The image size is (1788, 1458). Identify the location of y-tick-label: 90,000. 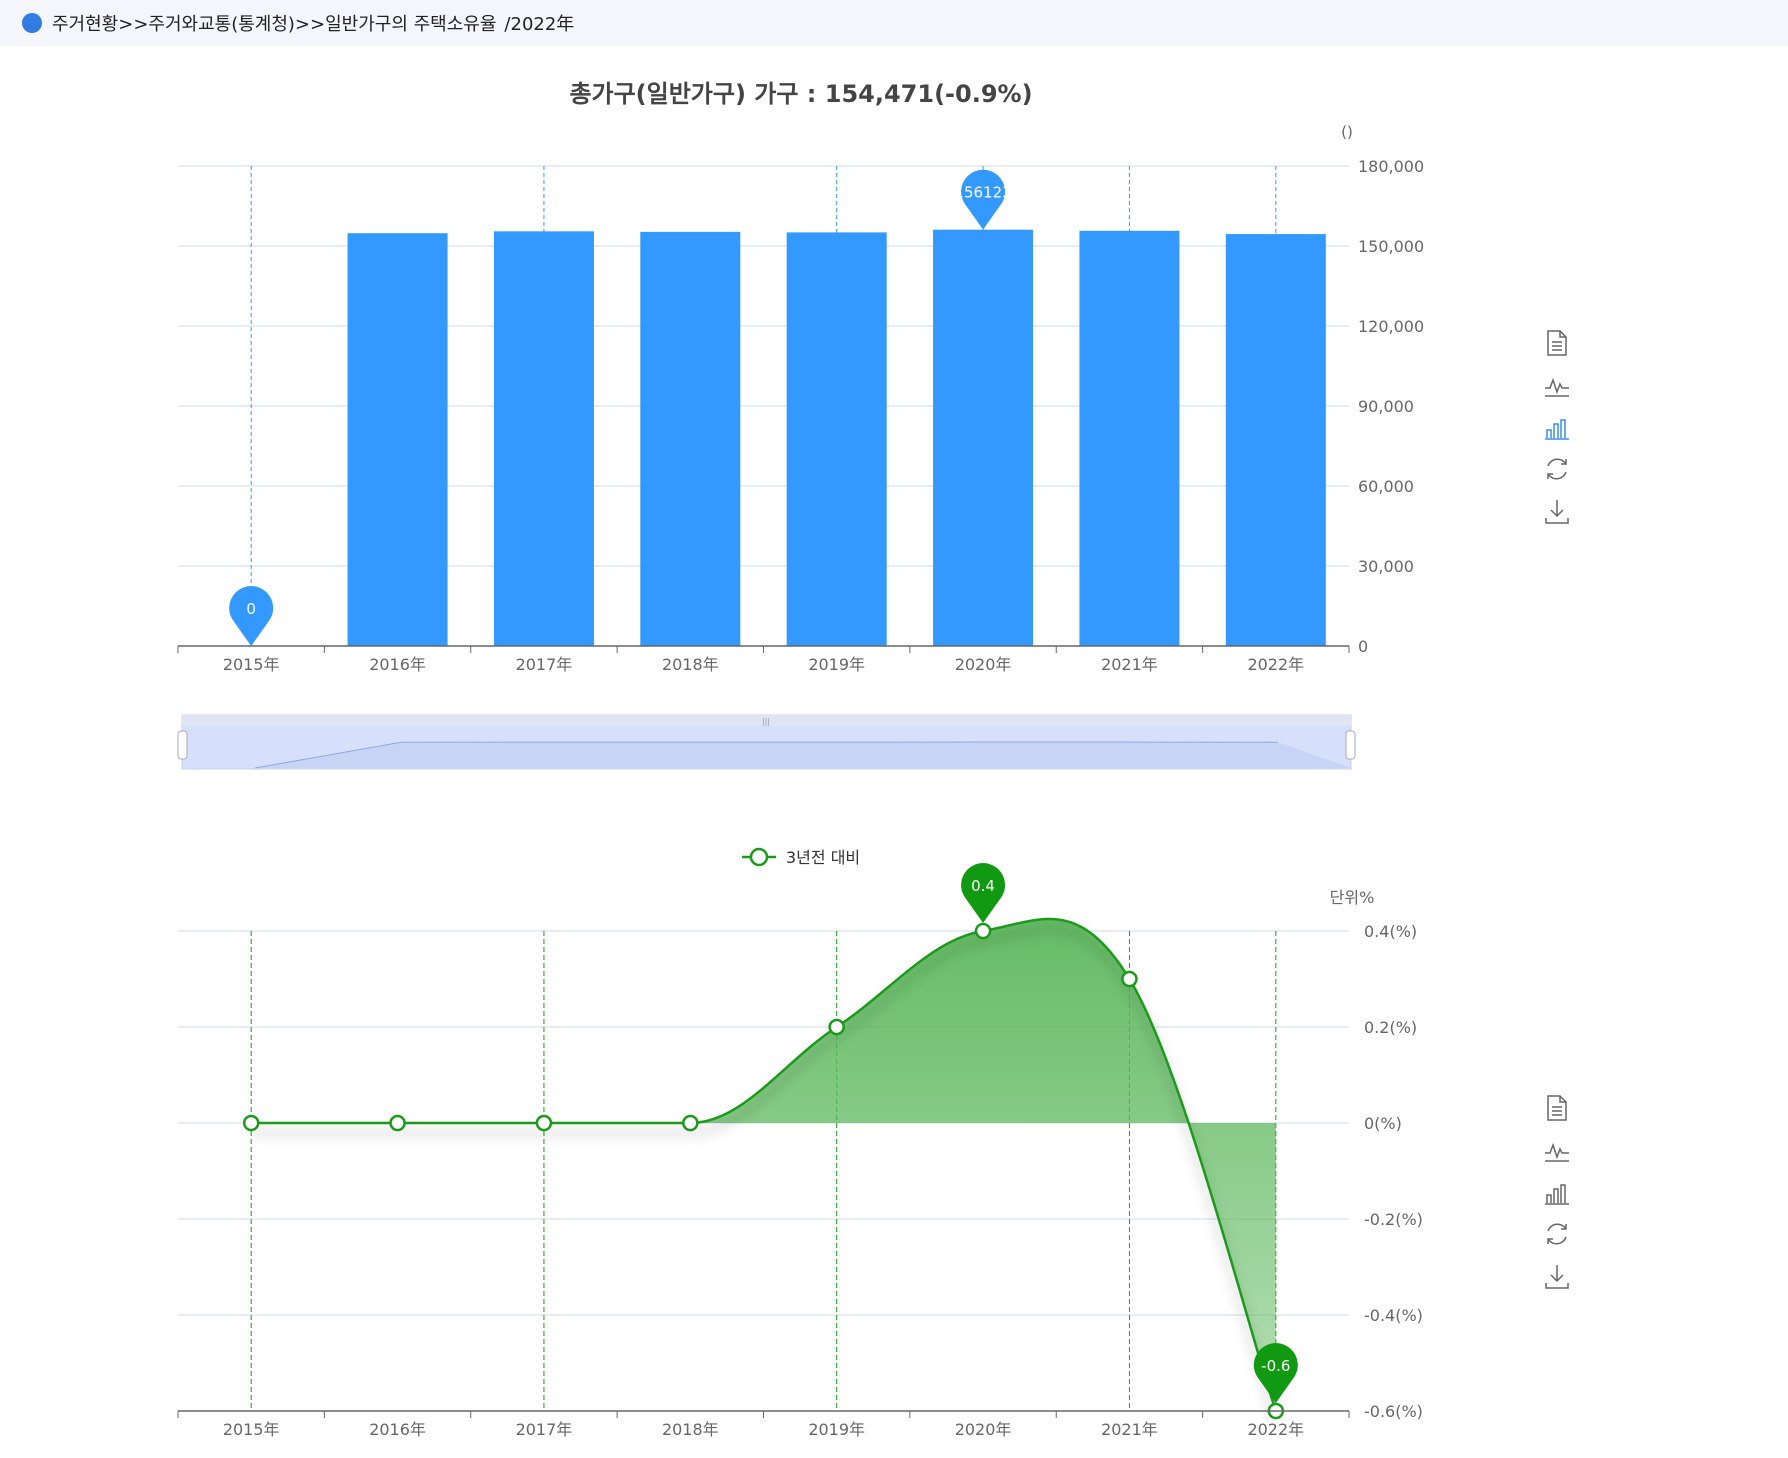
(1386, 406).